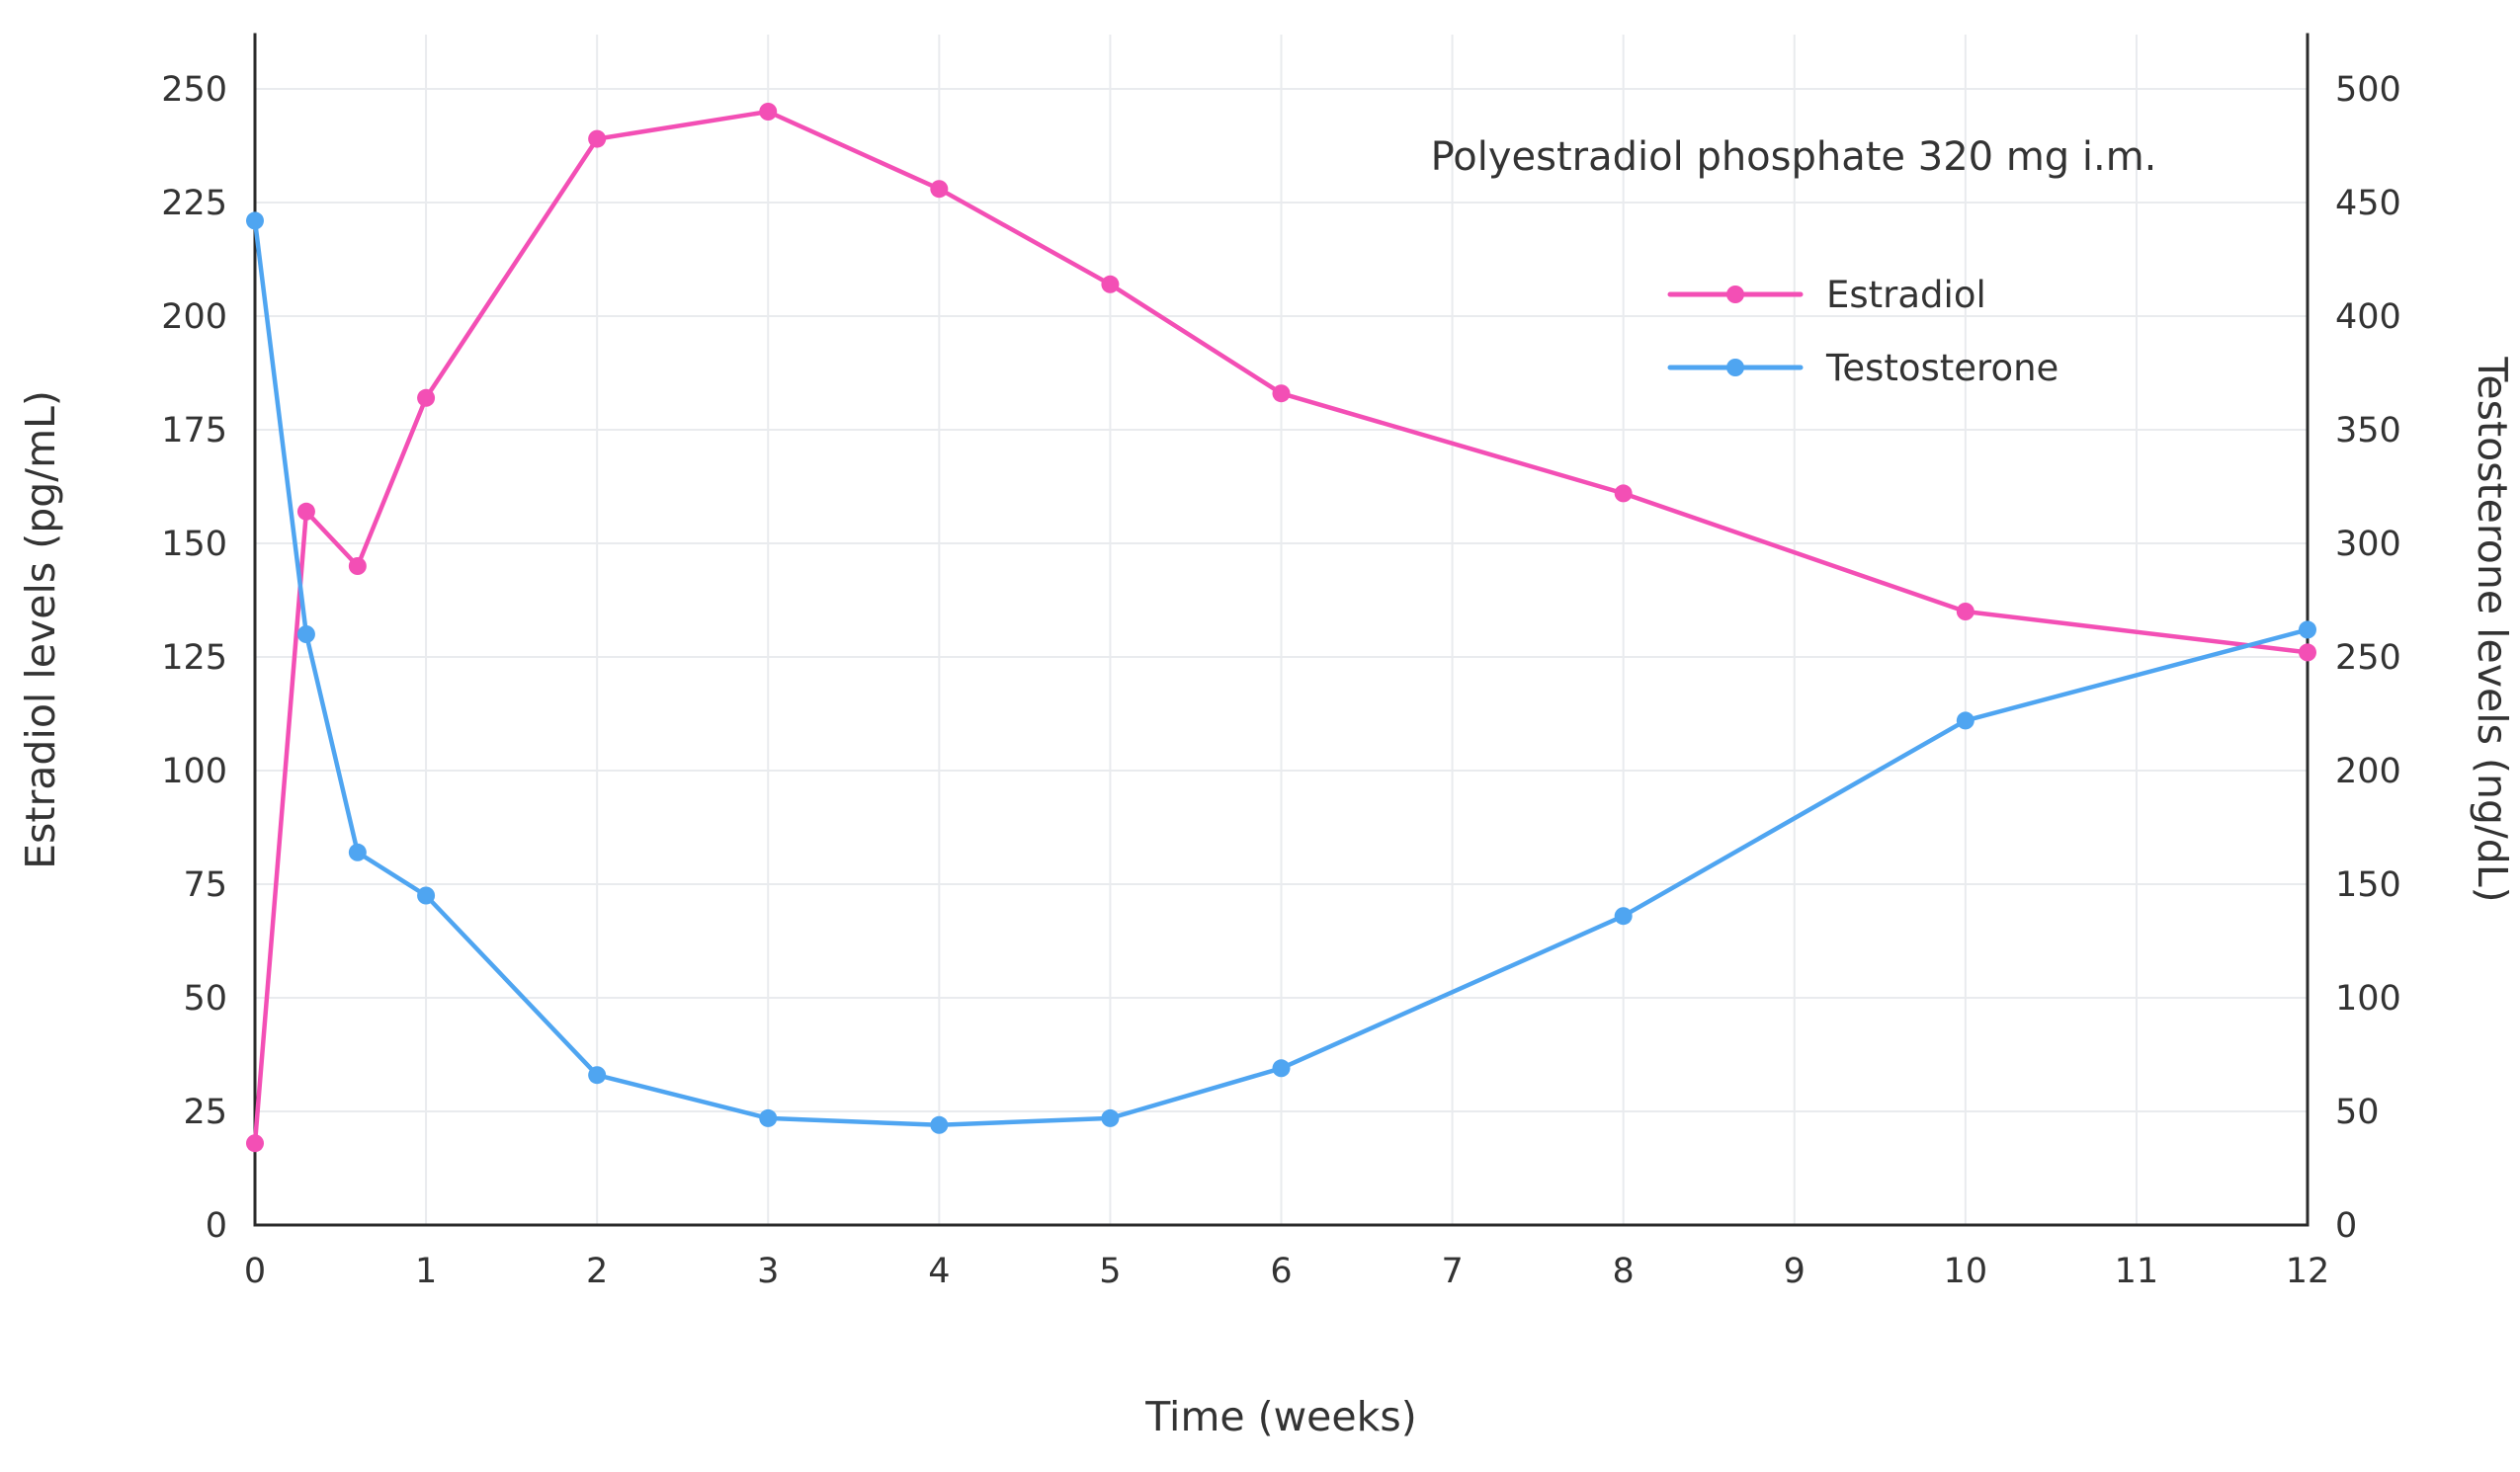 The height and width of the screenshot is (1472, 2520). What do you see at coordinates (40, 629) in the screenshot?
I see `y-left-axis-title: Estradiol levels (pg/mL)` at bounding box center [40, 629].